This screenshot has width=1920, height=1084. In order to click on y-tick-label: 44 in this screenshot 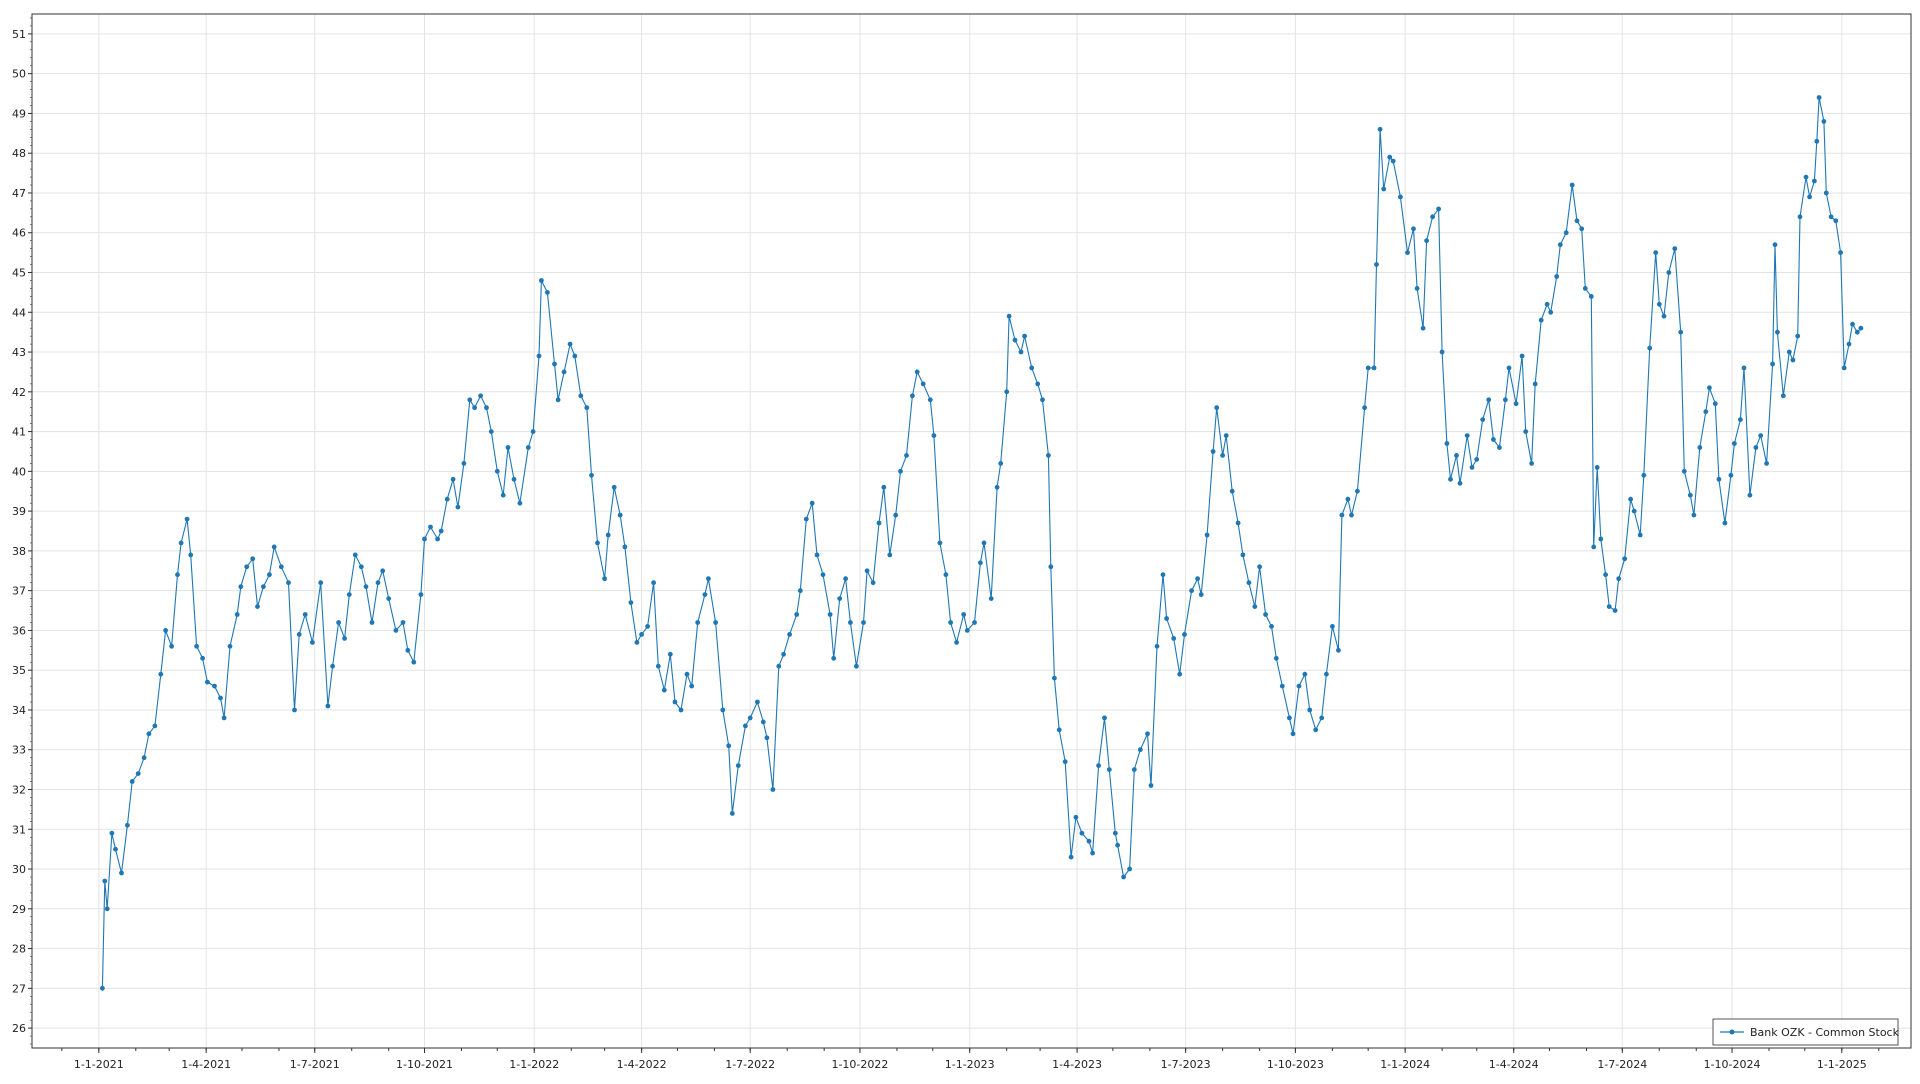, I will do `click(19, 312)`.